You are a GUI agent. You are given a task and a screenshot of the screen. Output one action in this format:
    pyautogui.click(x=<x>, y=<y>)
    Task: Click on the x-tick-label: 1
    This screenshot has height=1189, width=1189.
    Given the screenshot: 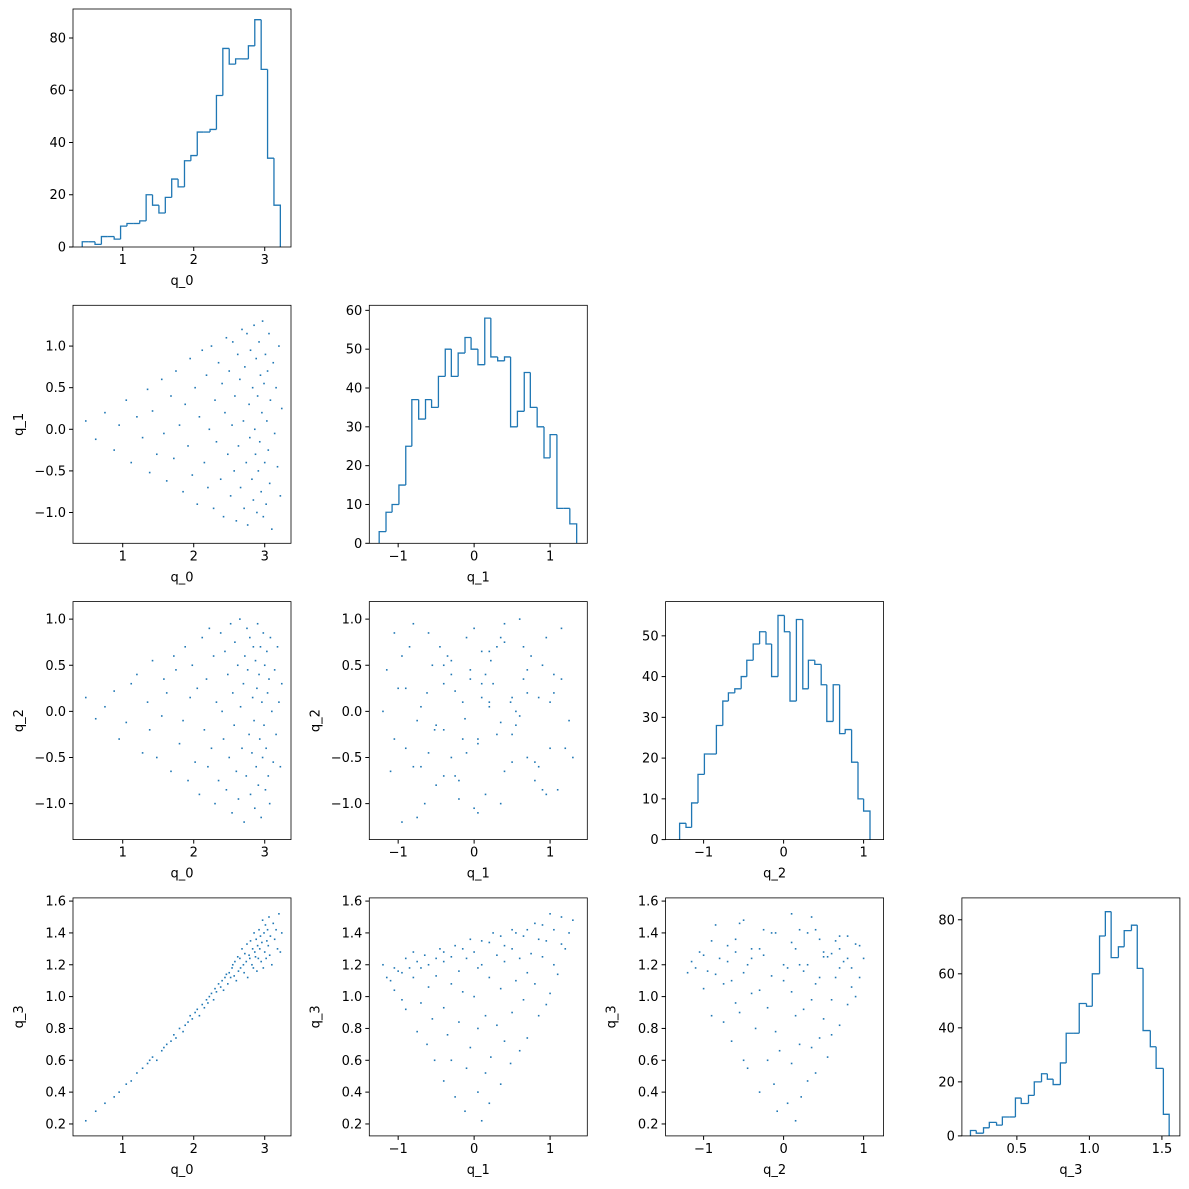 What is the action you would take?
    pyautogui.click(x=550, y=1149)
    